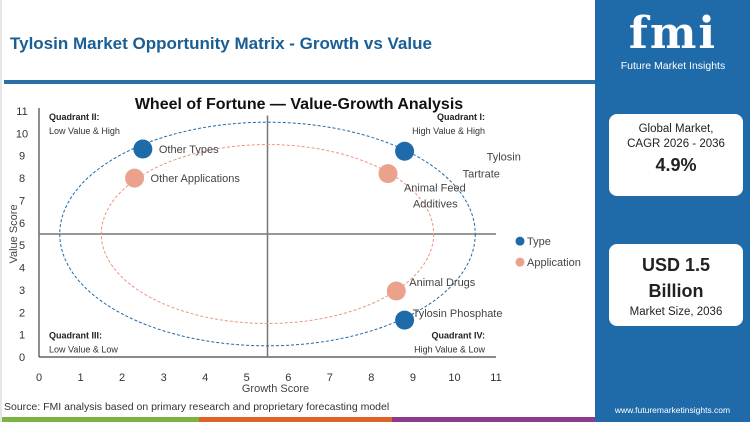 Image resolution: width=750 pixels, height=422 pixels. What do you see at coordinates (22, 246) in the screenshot?
I see `y-tick-label: 5` at bounding box center [22, 246].